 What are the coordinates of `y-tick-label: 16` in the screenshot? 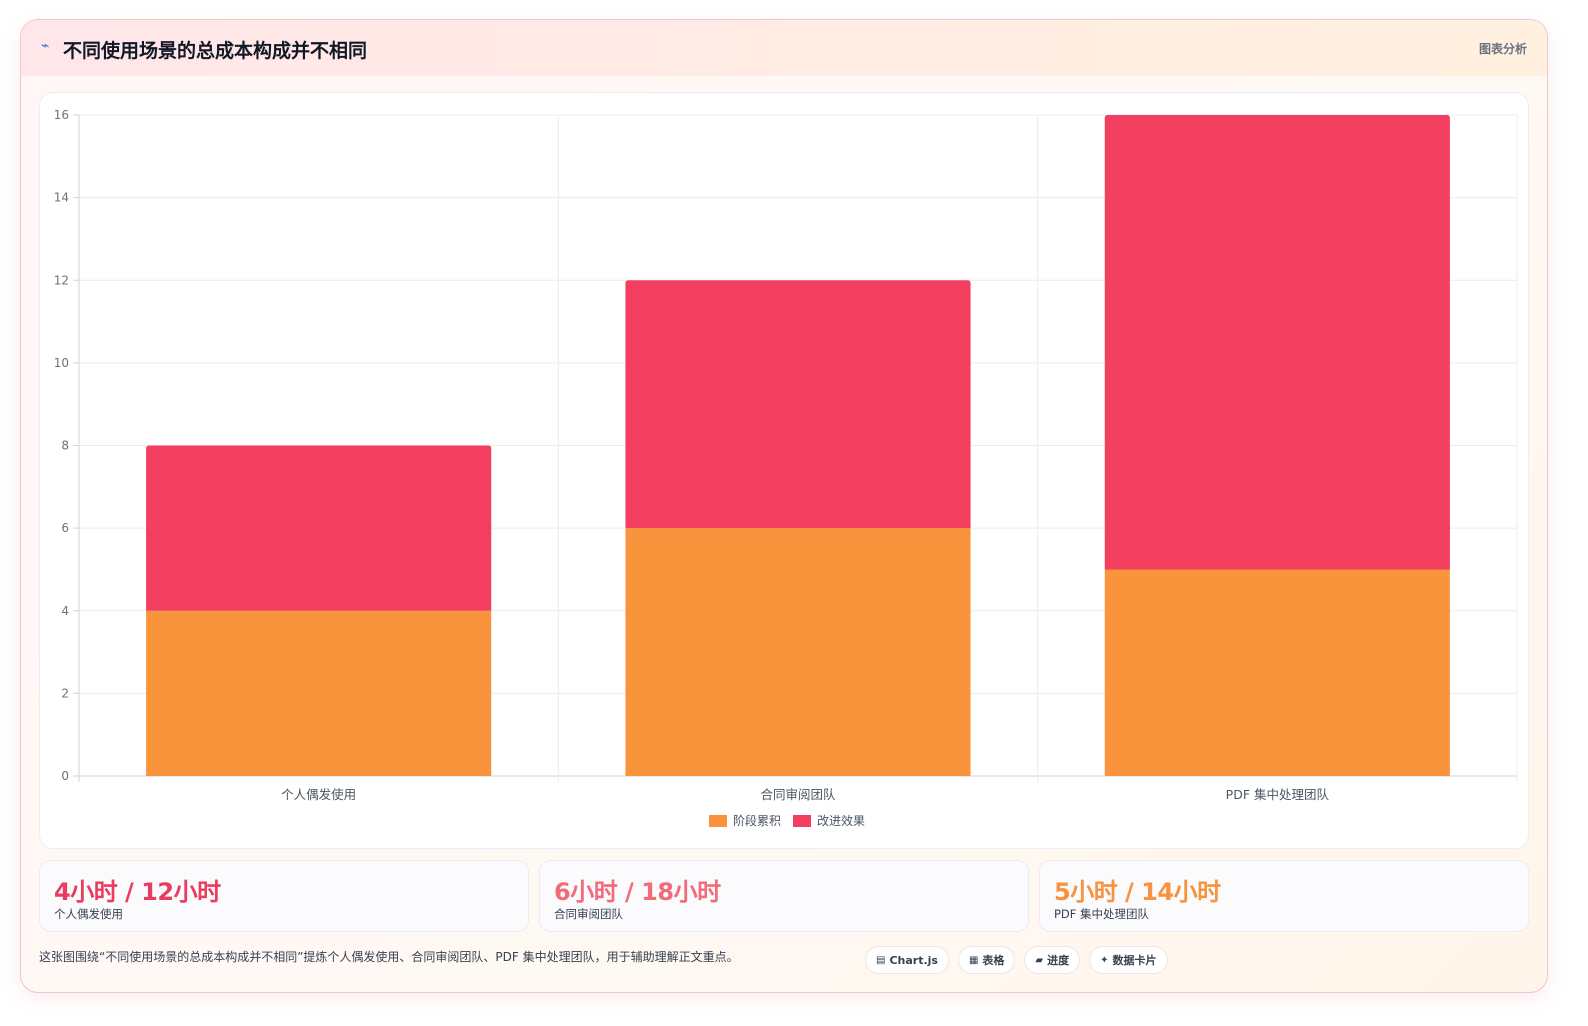 It's located at (61, 115).